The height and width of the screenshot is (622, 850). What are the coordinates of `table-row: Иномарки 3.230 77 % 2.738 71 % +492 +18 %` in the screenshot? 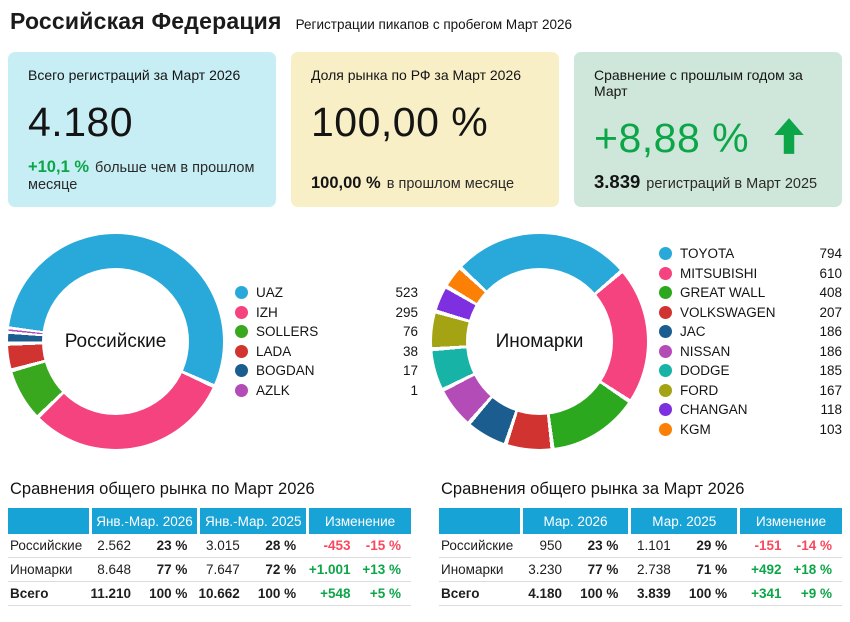 It's located at (640, 570).